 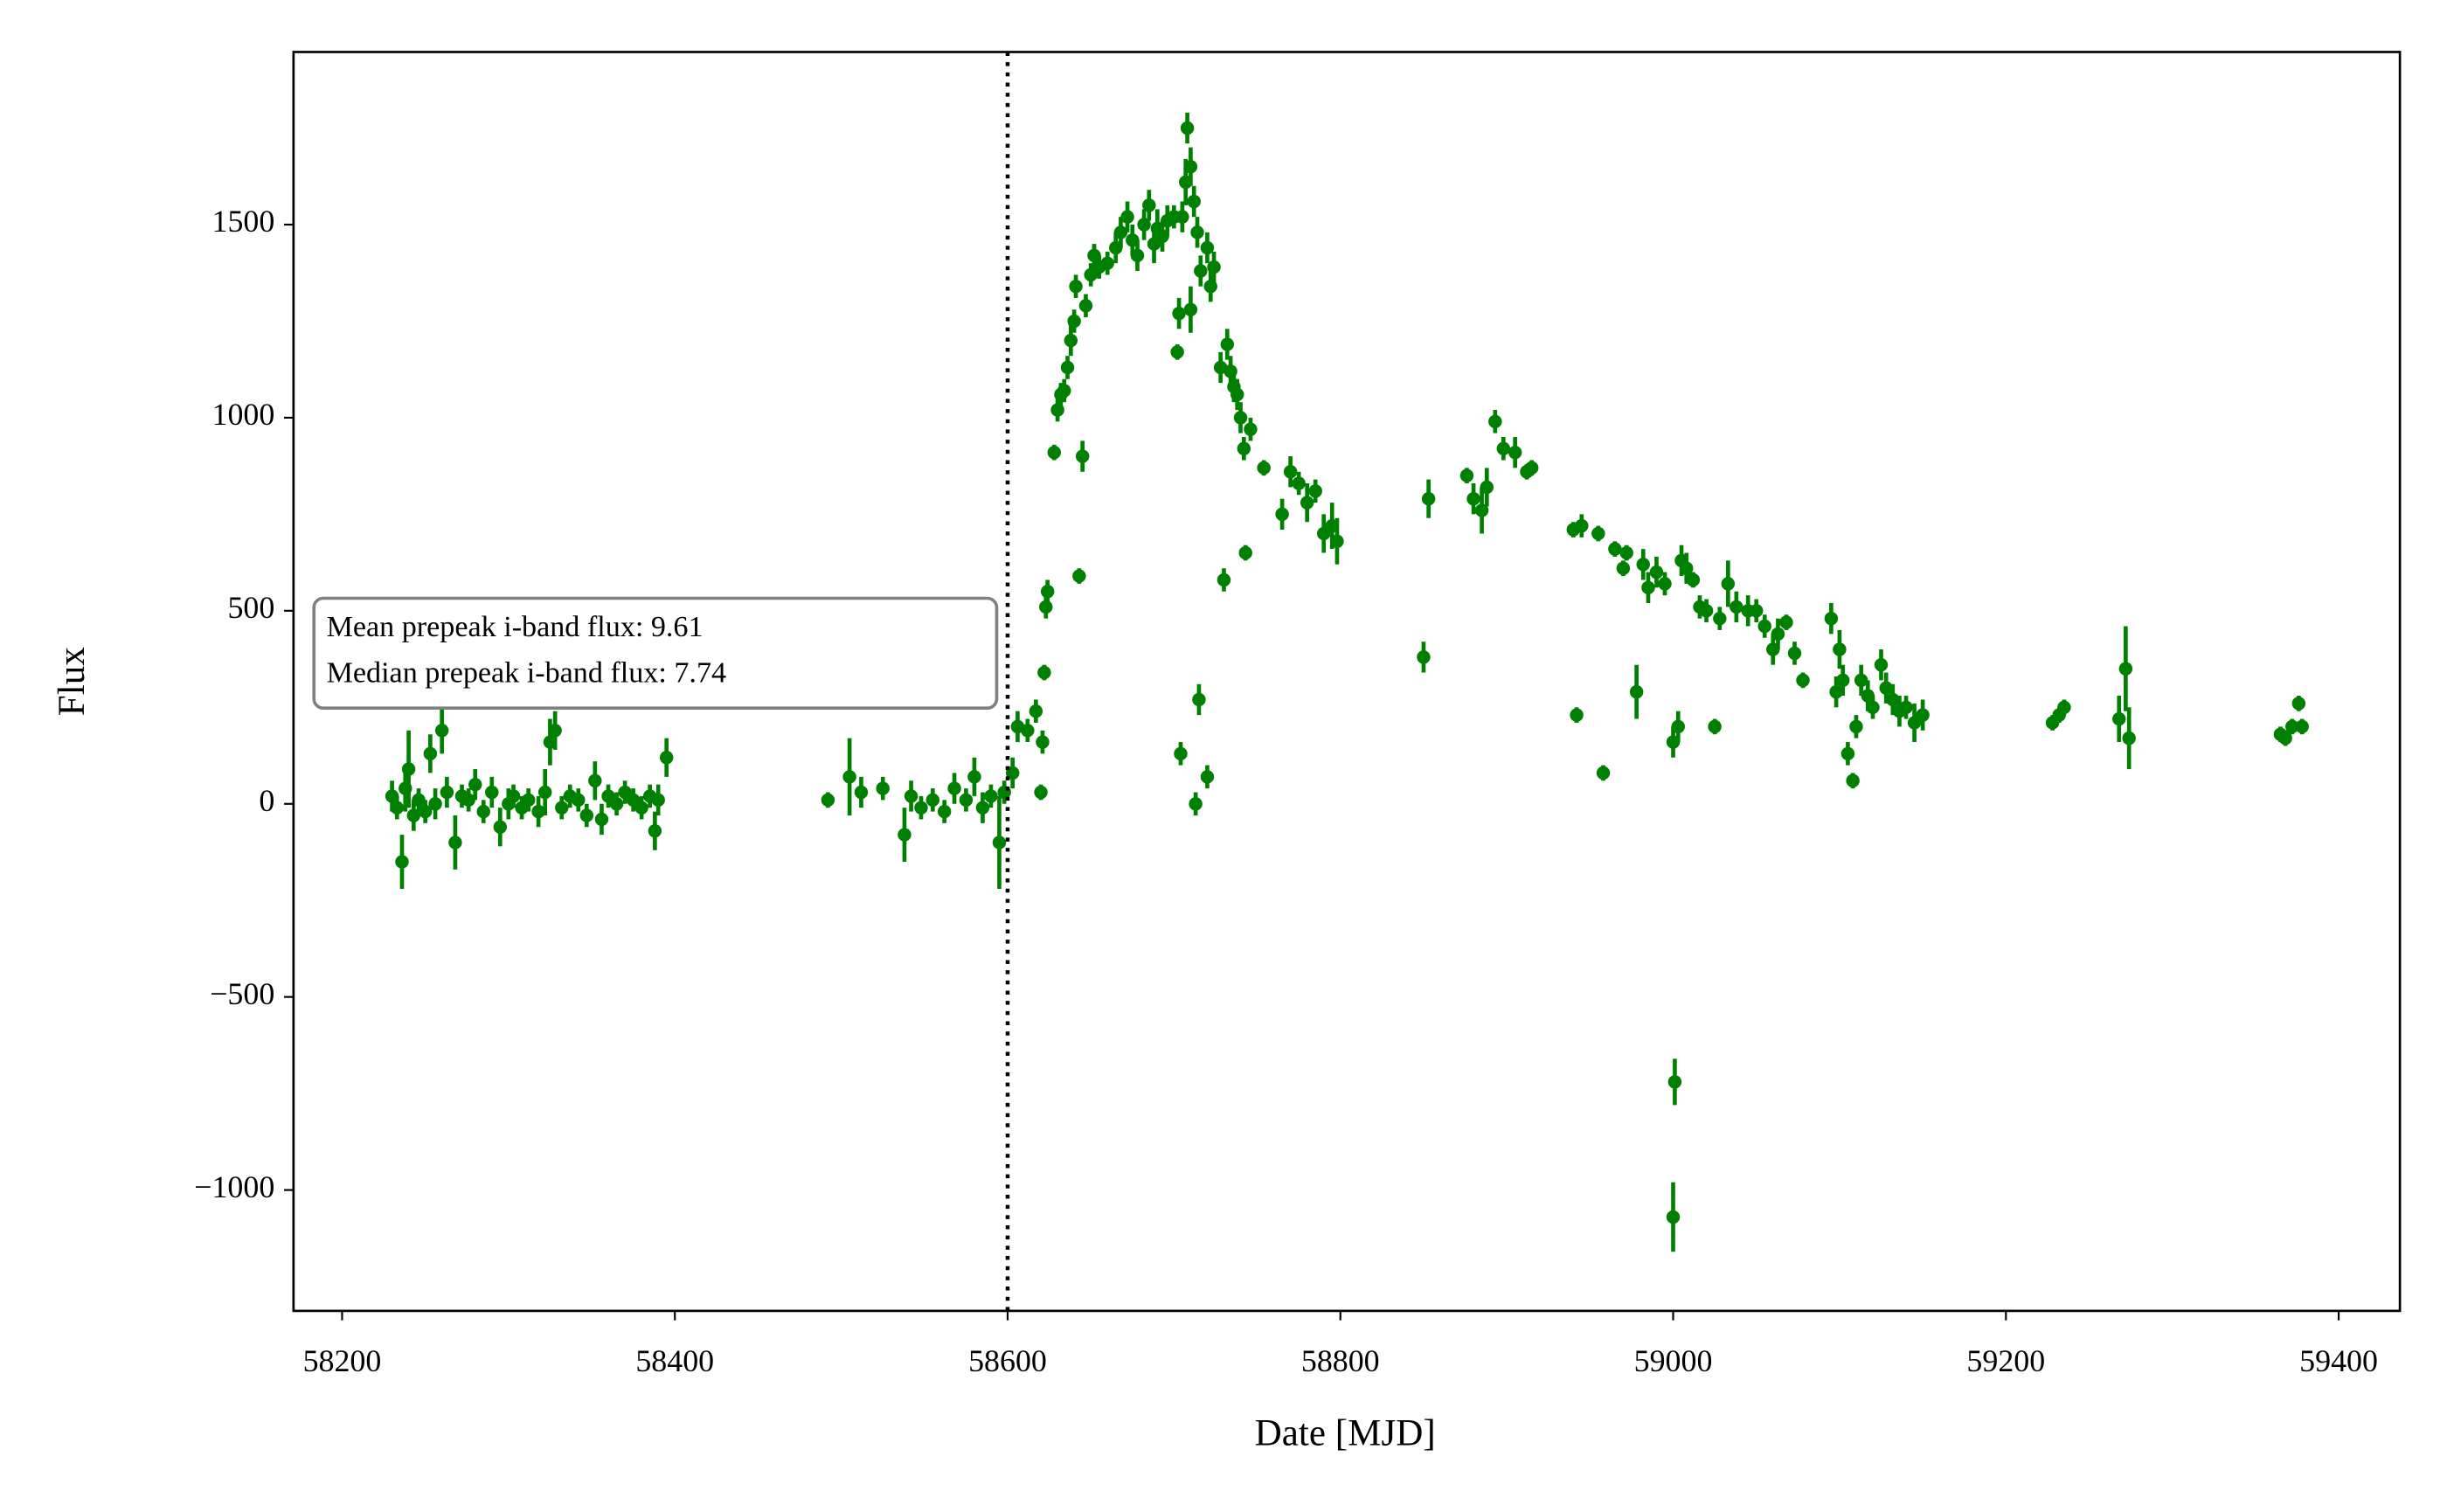 What do you see at coordinates (1345, 1432) in the screenshot?
I see `x-axis-label: Date [MJD]` at bounding box center [1345, 1432].